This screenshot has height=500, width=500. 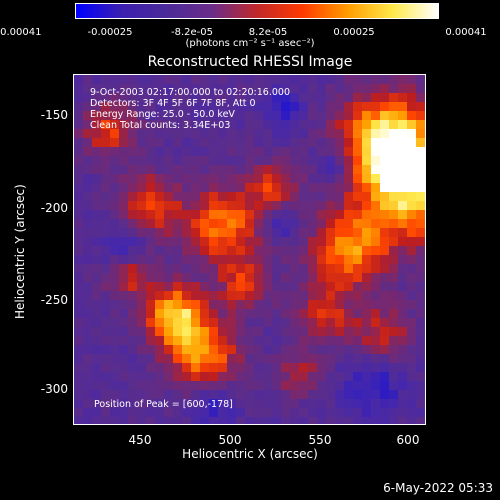 I want to click on colorbar-tick-label: 0.00025, so click(x=354, y=32).